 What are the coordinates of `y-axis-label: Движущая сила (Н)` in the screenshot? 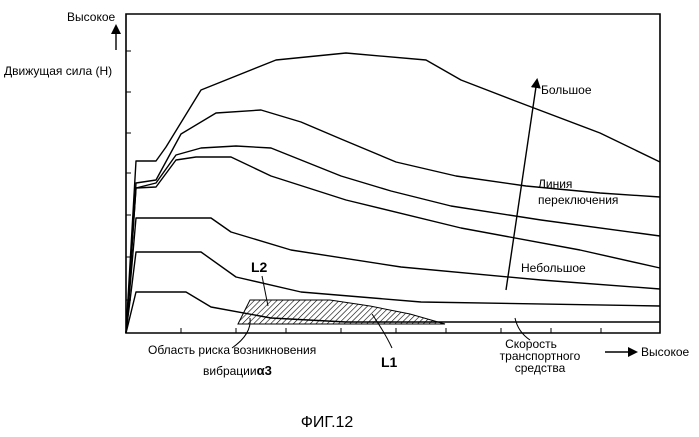 It's located at (58, 71).